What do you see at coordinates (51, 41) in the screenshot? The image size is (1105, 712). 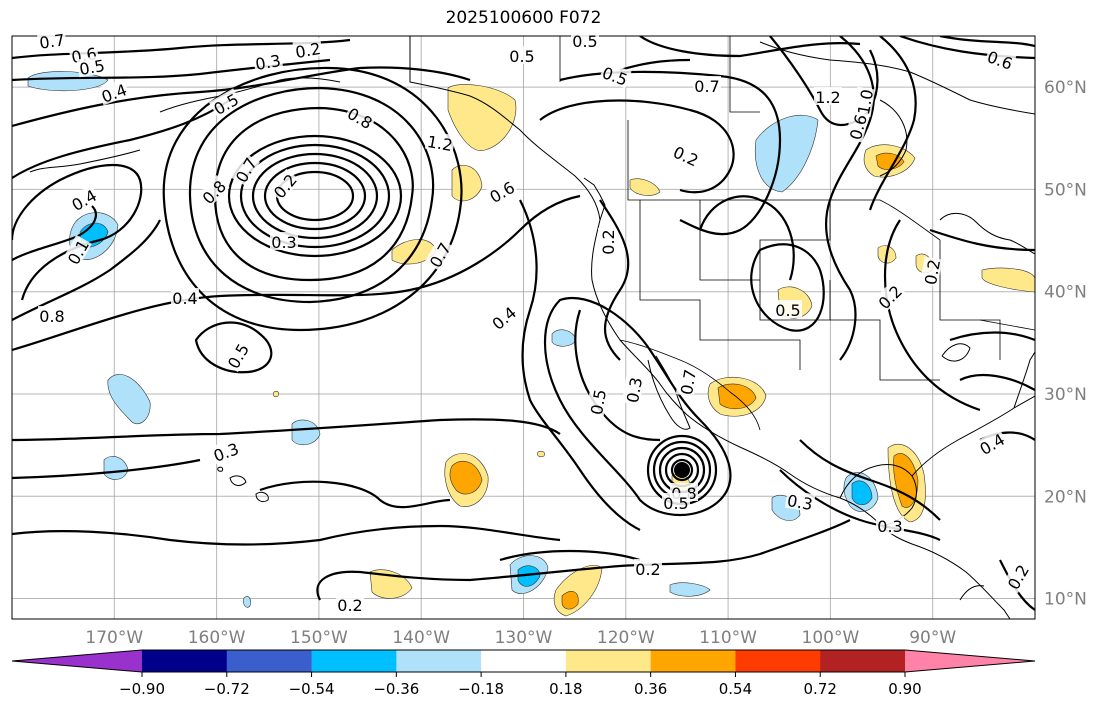 I see `contour-label: 0.7` at bounding box center [51, 41].